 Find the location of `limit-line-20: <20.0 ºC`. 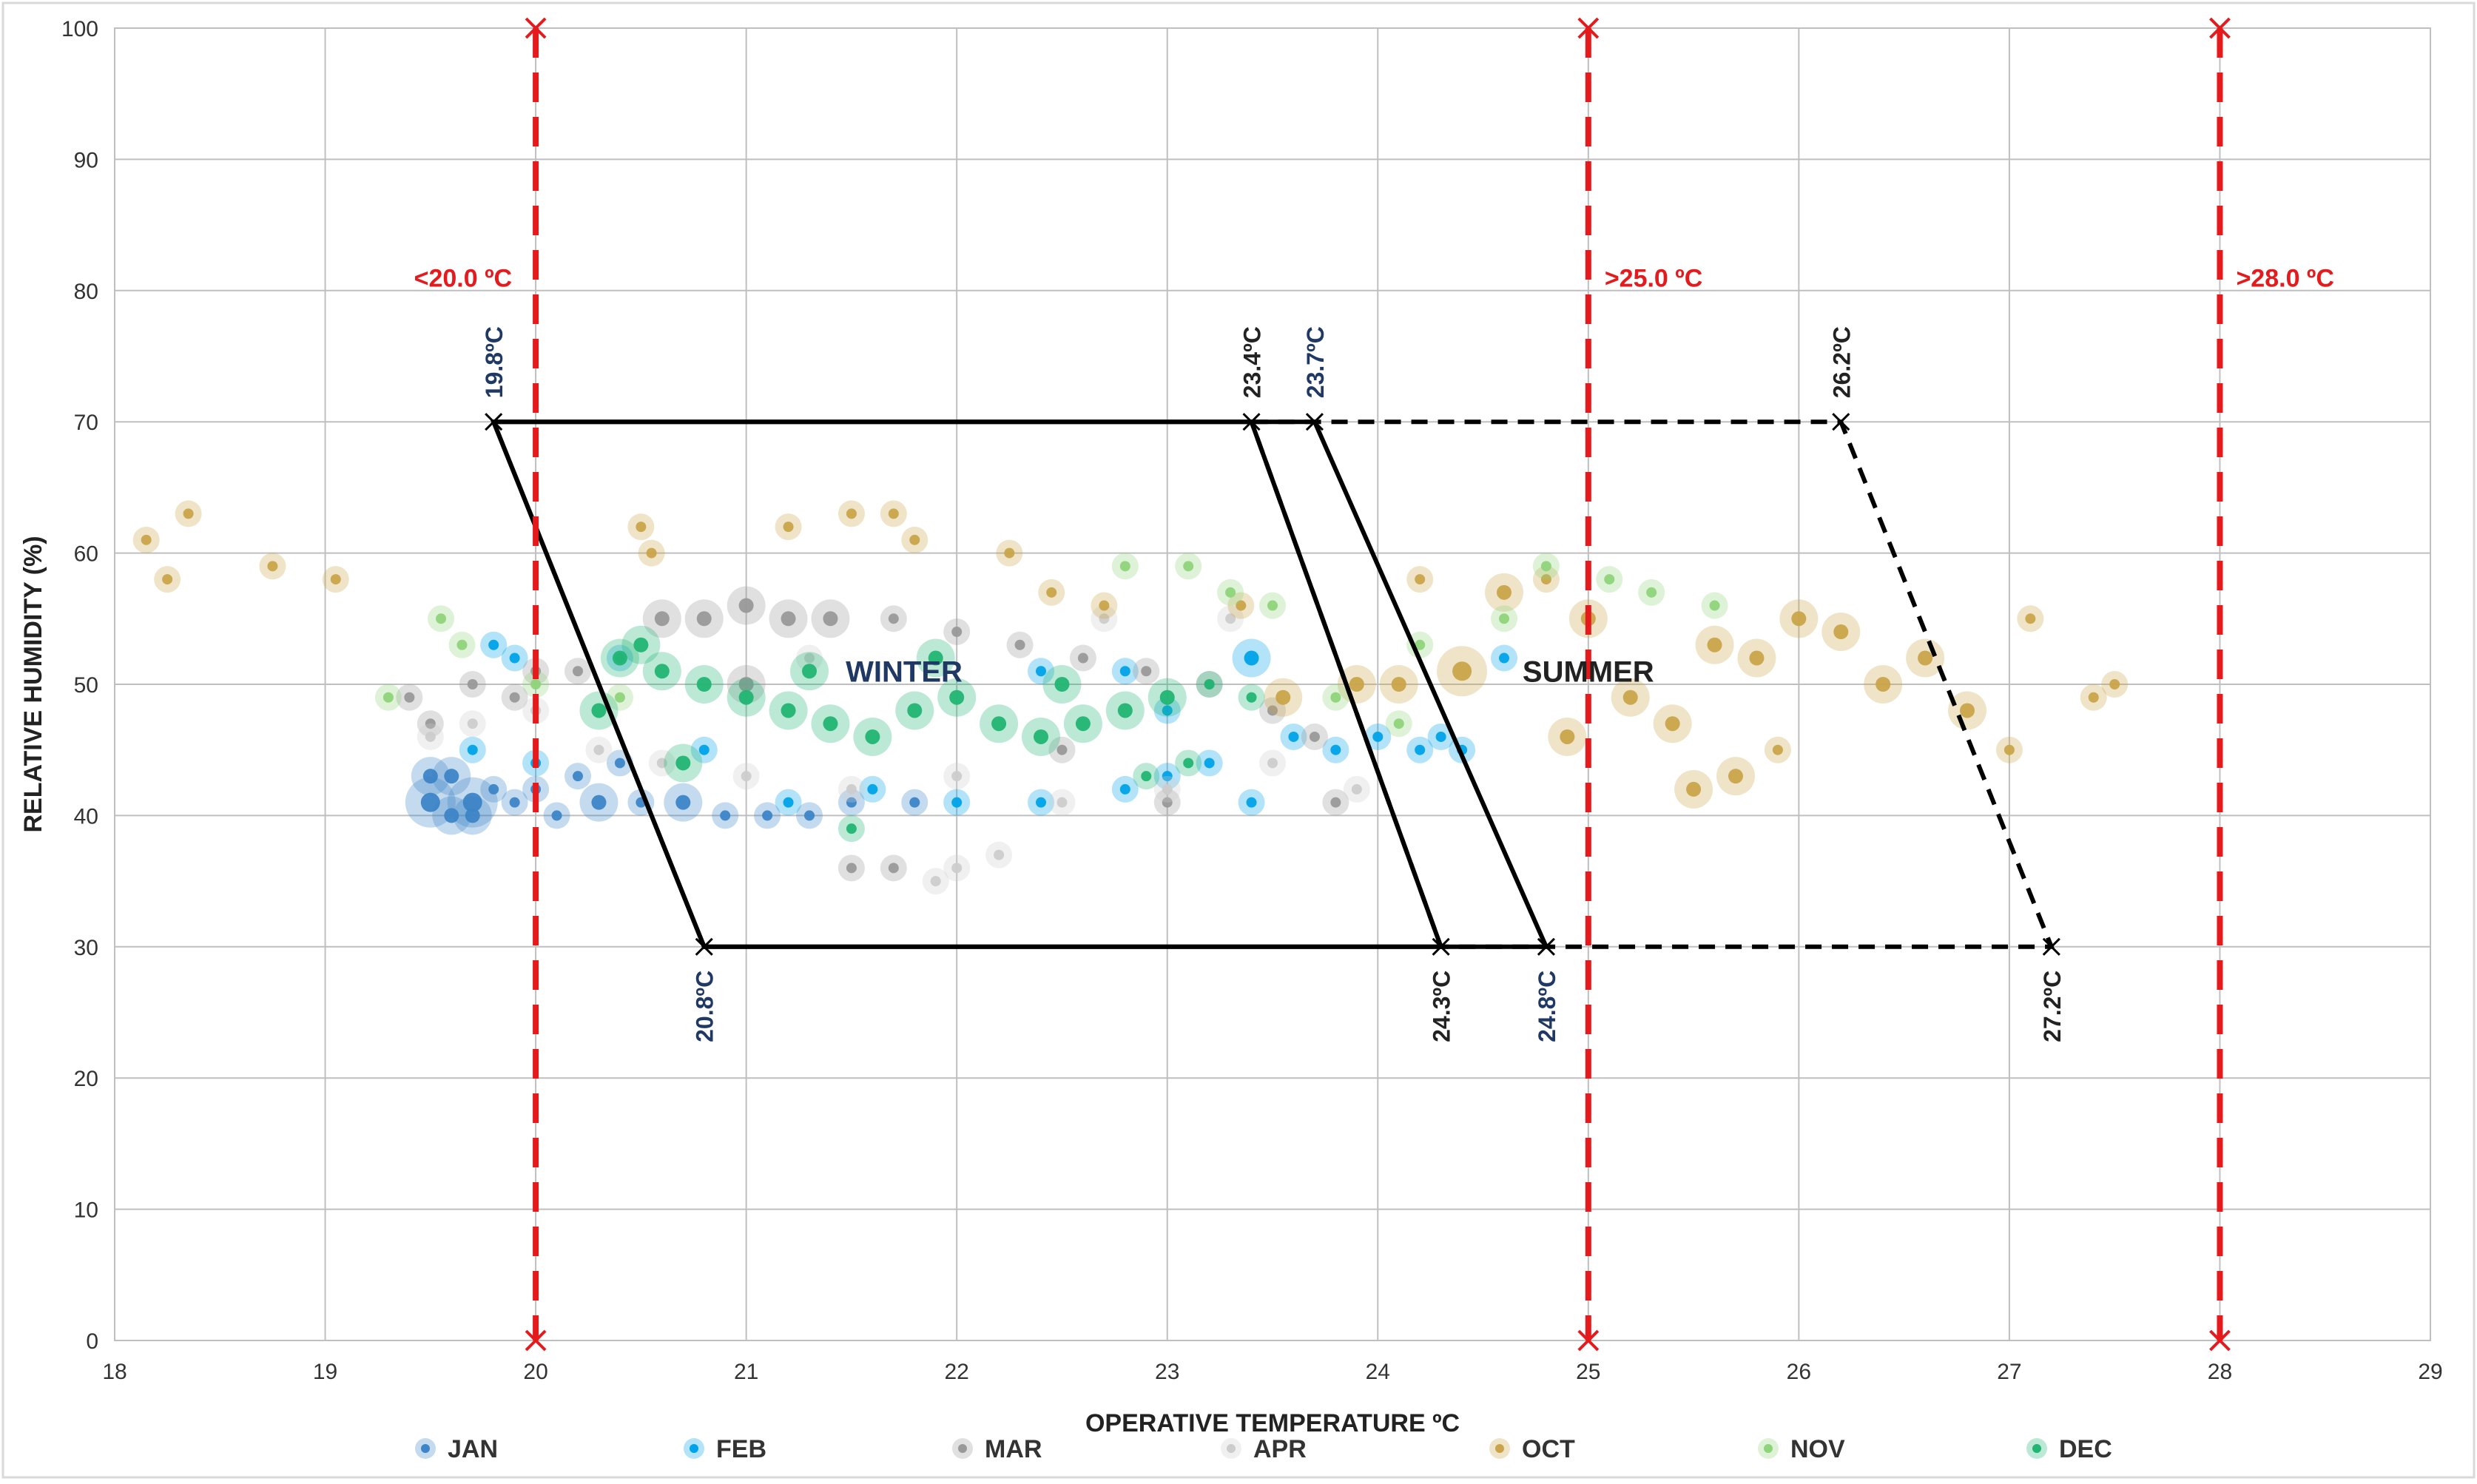

limit-line-20: <20.0 ºC is located at coordinates (481, 684).